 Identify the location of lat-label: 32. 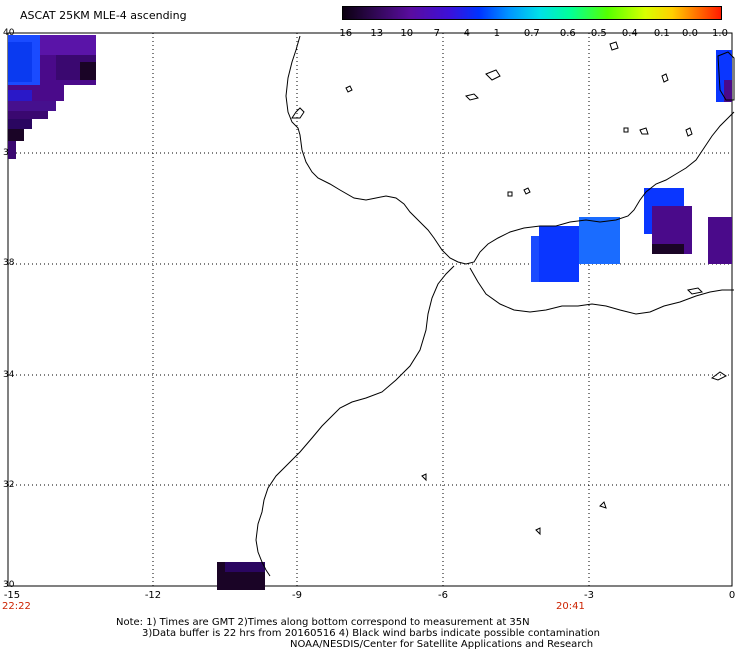
(9, 485).